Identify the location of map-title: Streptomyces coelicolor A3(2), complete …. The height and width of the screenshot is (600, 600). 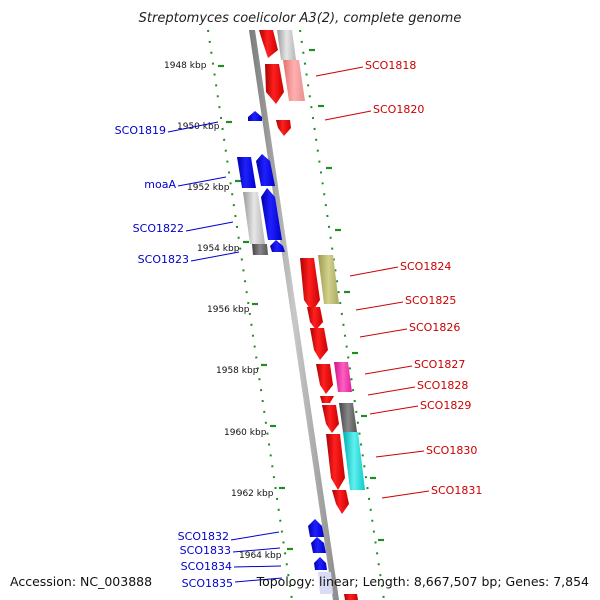
(300, 18).